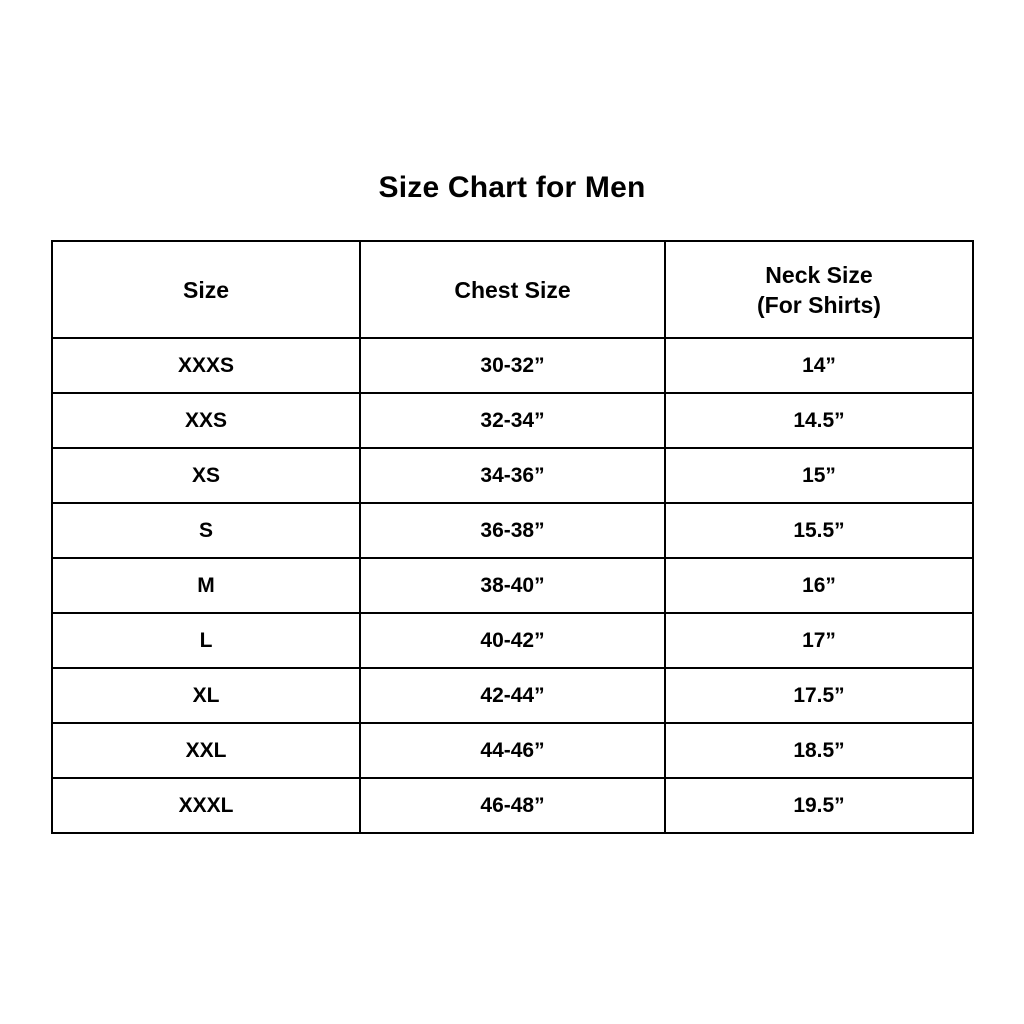 The image size is (1024, 1024). Describe the element at coordinates (819, 750) in the screenshot. I see `cell-neck: 18.5”` at that location.